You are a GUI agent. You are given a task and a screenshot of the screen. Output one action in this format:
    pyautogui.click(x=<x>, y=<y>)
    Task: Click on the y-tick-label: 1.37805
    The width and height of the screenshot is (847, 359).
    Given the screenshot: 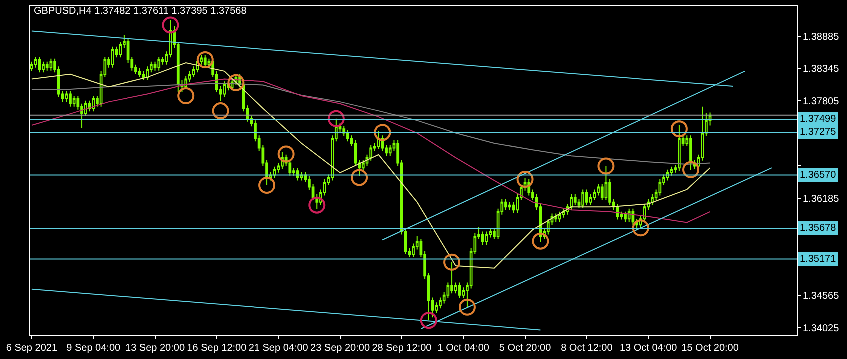 What is the action you would take?
    pyautogui.click(x=821, y=102)
    